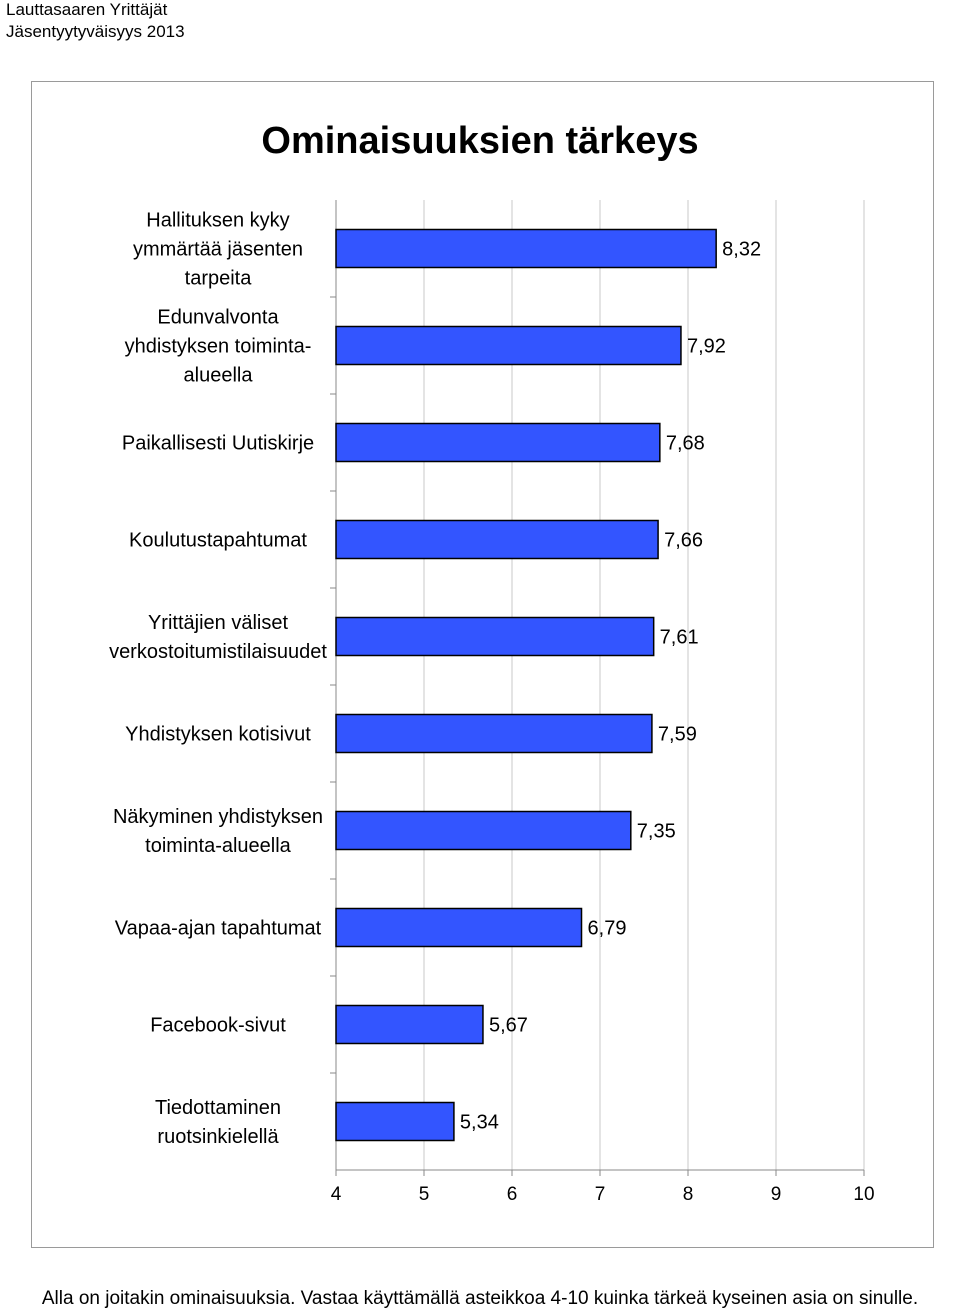 This screenshot has width=960, height=1310. What do you see at coordinates (656, 832) in the screenshot?
I see `bar-value-label: 7,35` at bounding box center [656, 832].